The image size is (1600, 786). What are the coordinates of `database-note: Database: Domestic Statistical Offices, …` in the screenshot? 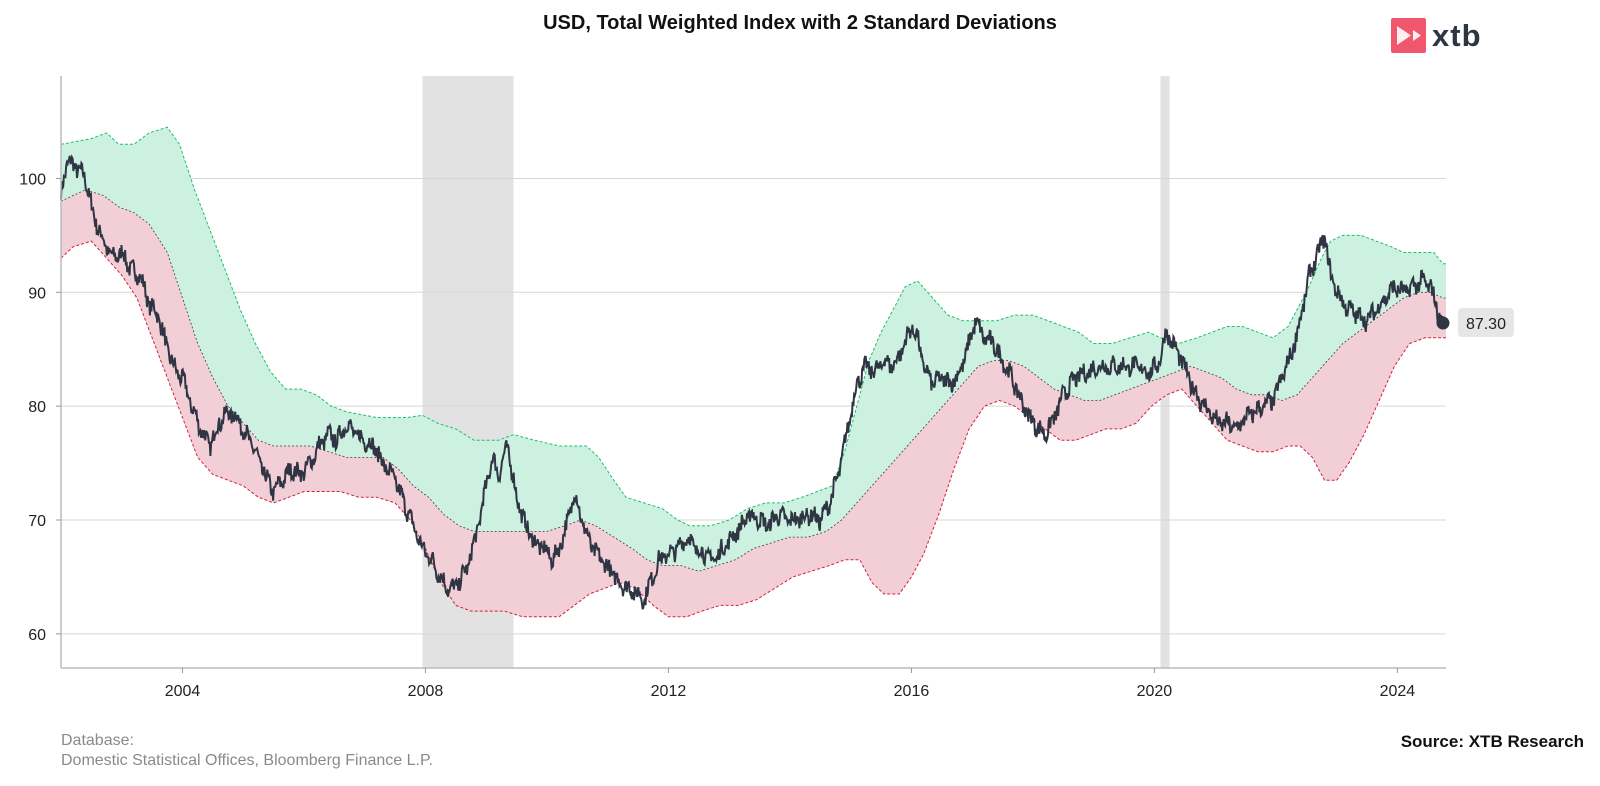 It's located at (247, 751).